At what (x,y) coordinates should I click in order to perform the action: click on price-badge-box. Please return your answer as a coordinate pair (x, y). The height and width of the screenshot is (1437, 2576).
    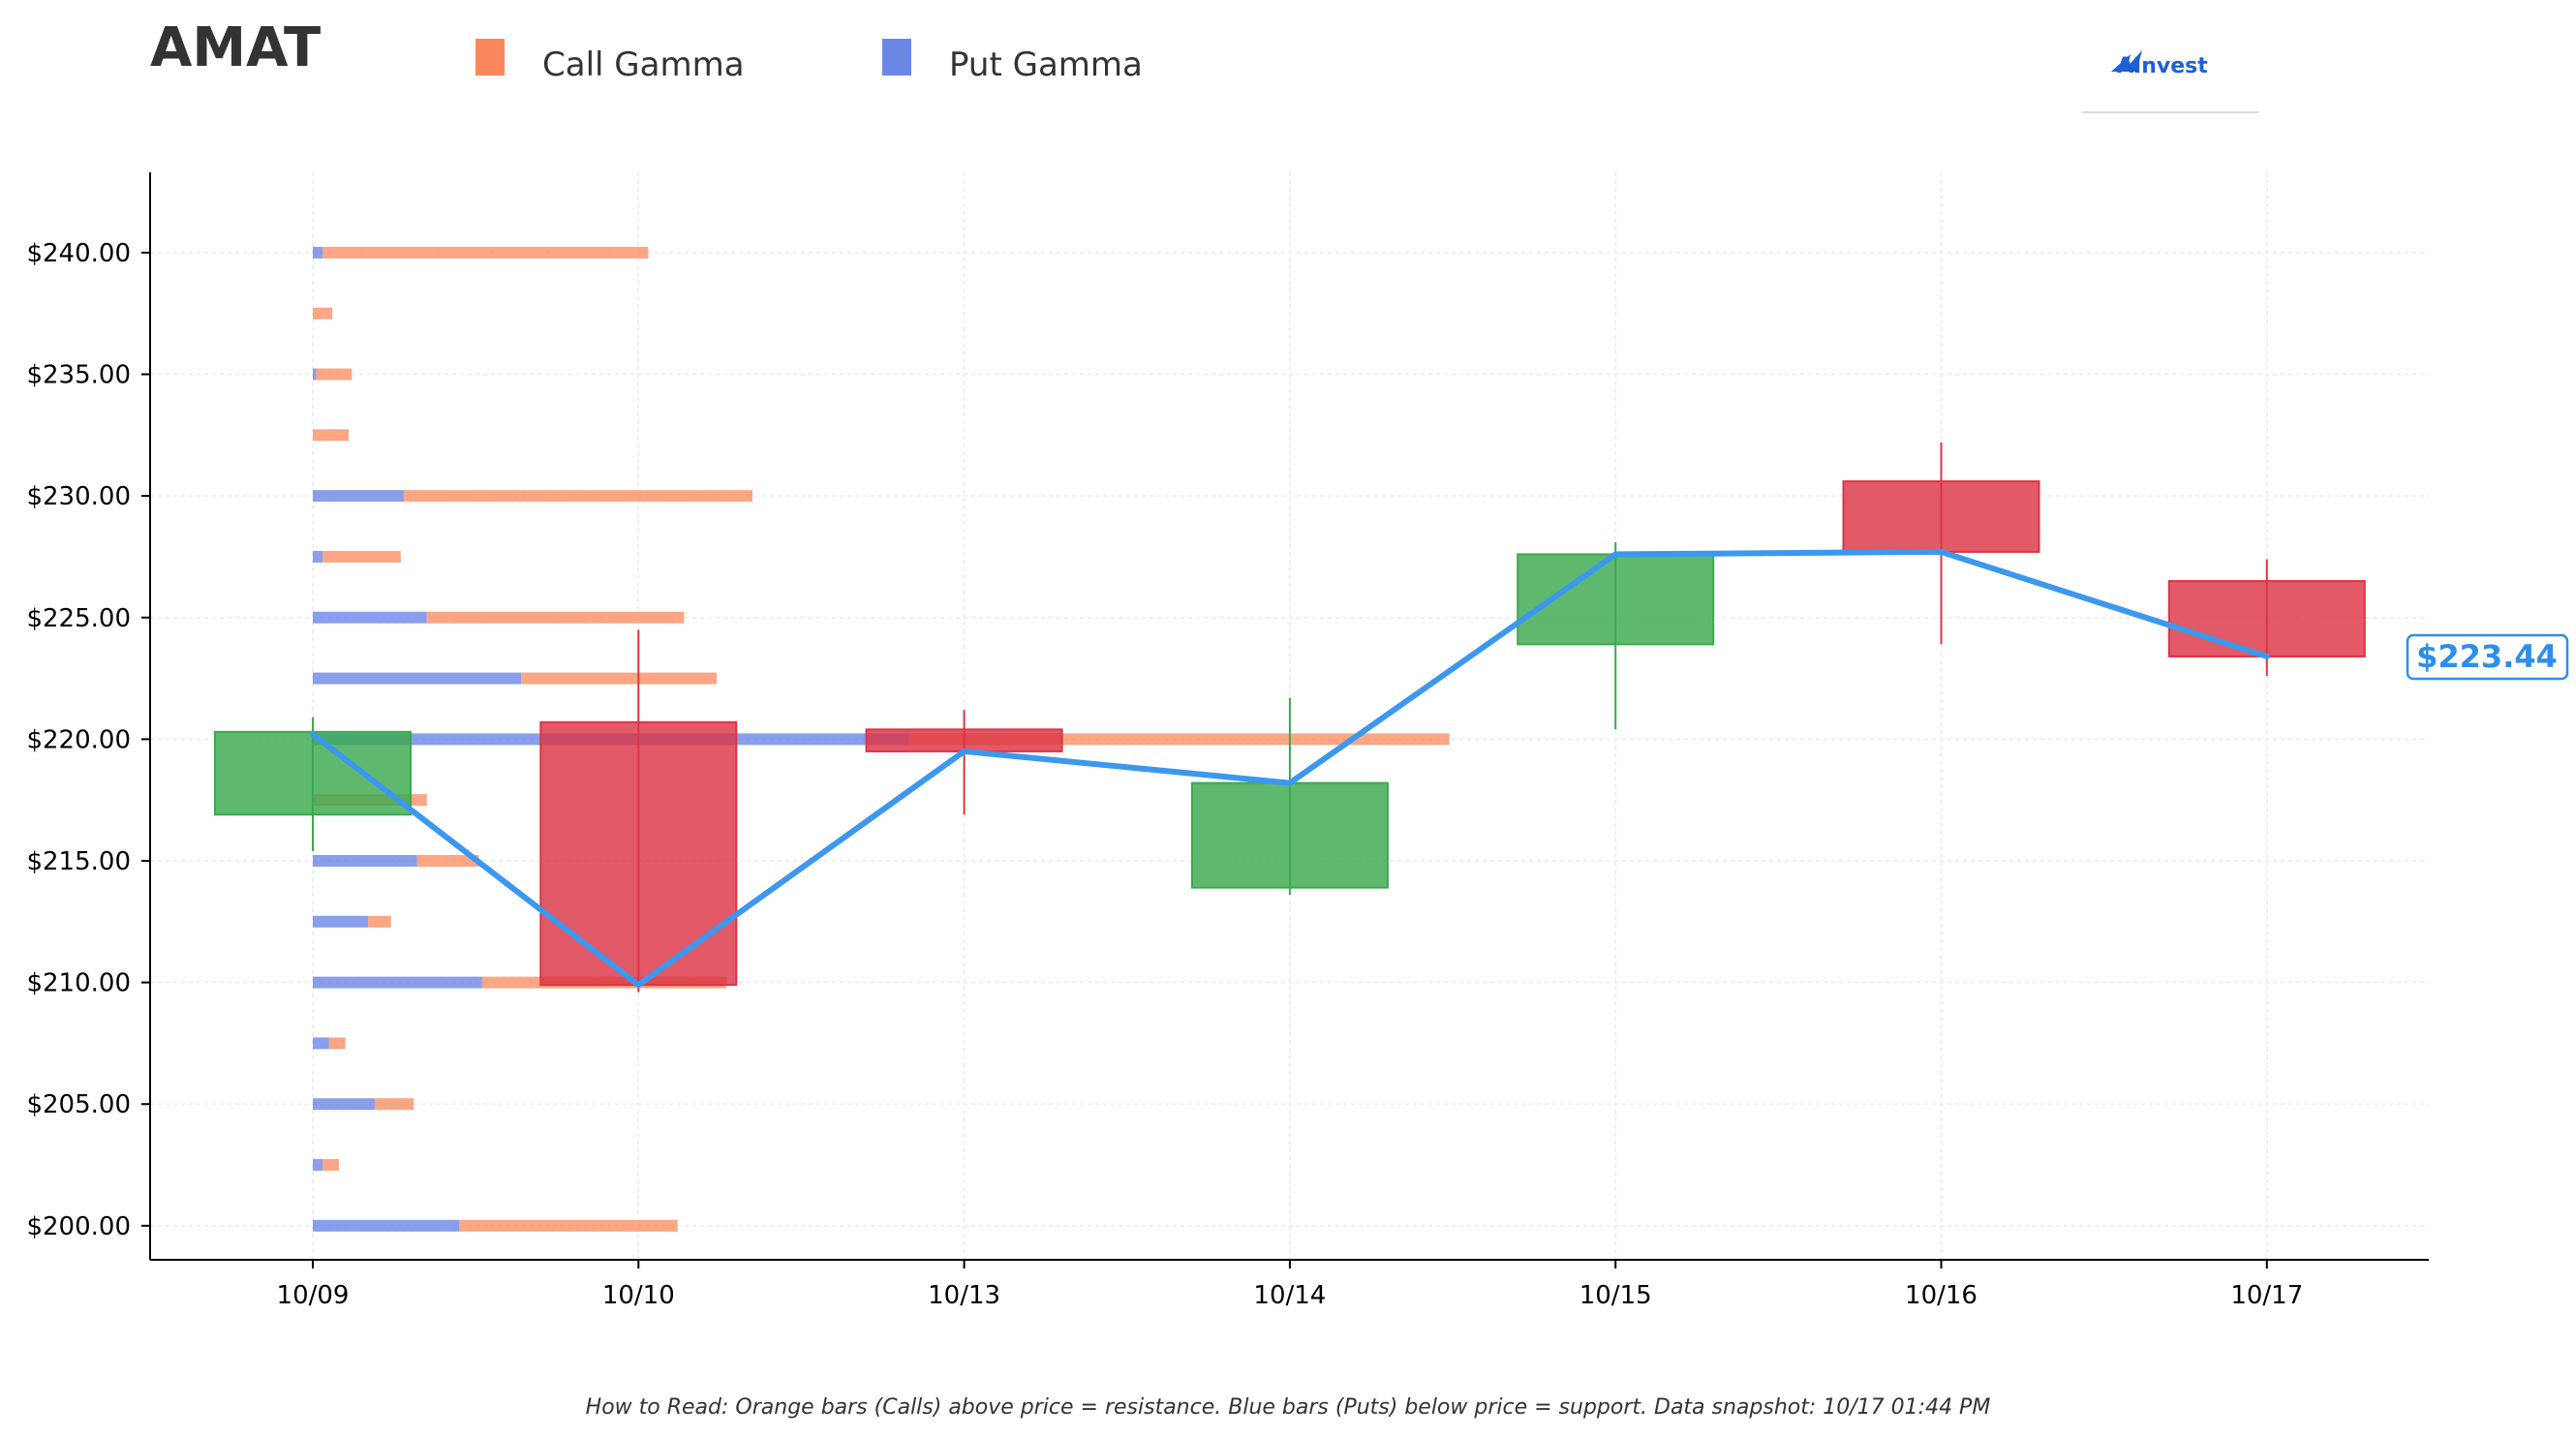
    Looking at the image, I should click on (2487, 657).